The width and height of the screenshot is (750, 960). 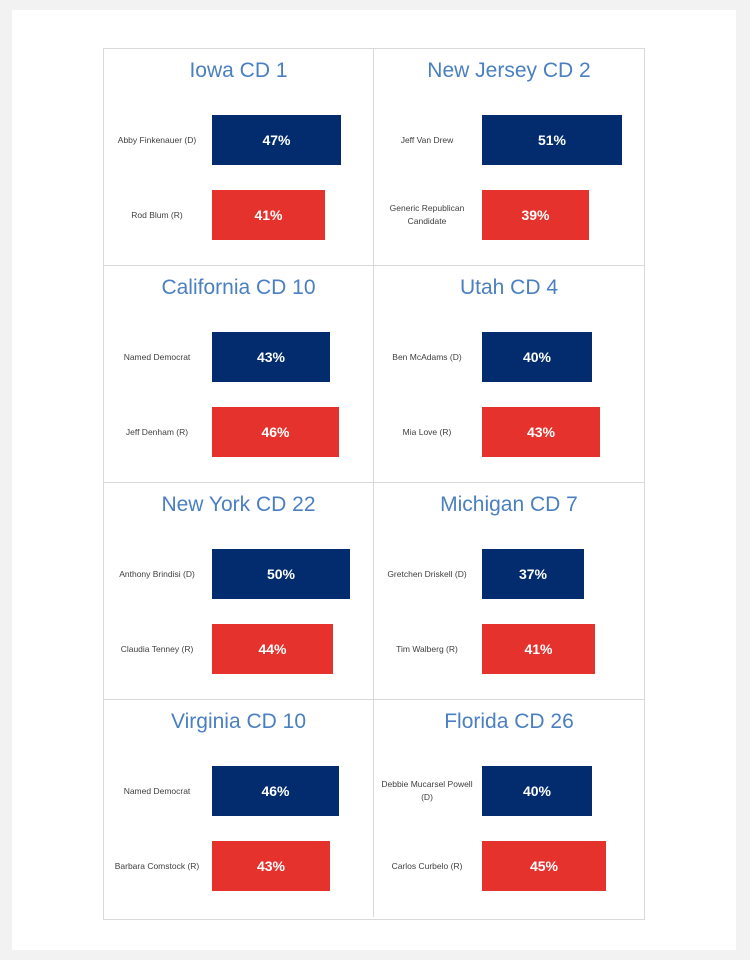 I want to click on candidate-label: Abby Finkenauer (D), so click(x=157, y=139).